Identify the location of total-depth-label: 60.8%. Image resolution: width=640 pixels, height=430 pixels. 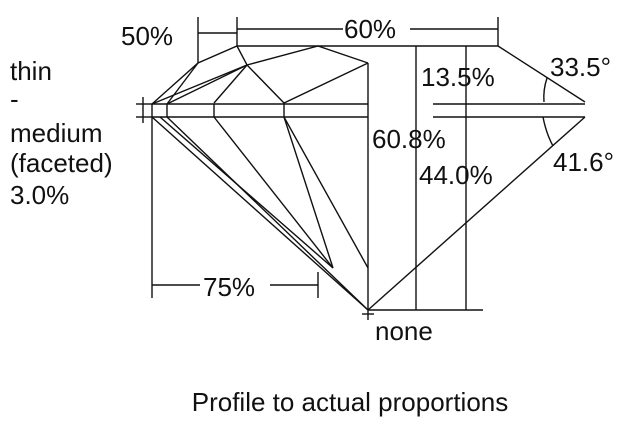
(409, 139).